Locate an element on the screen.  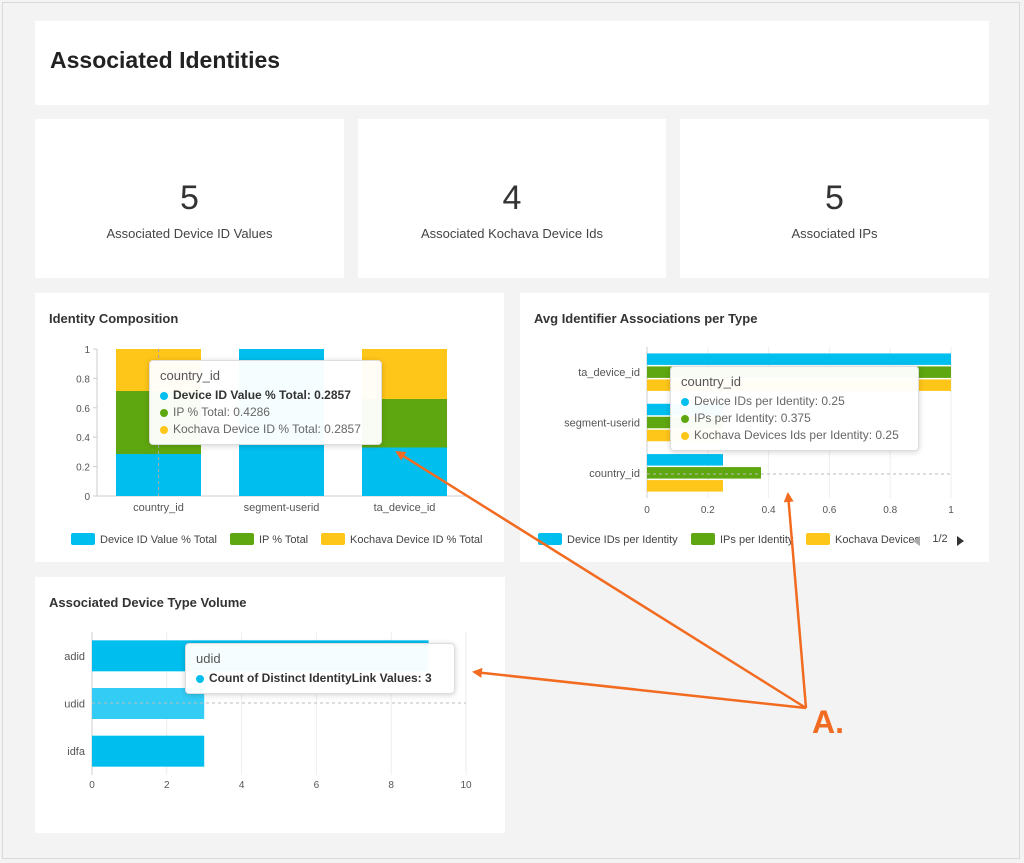
tooltip-row: Kochava Devices Ids per Identity: 0.25 is located at coordinates (794, 435).